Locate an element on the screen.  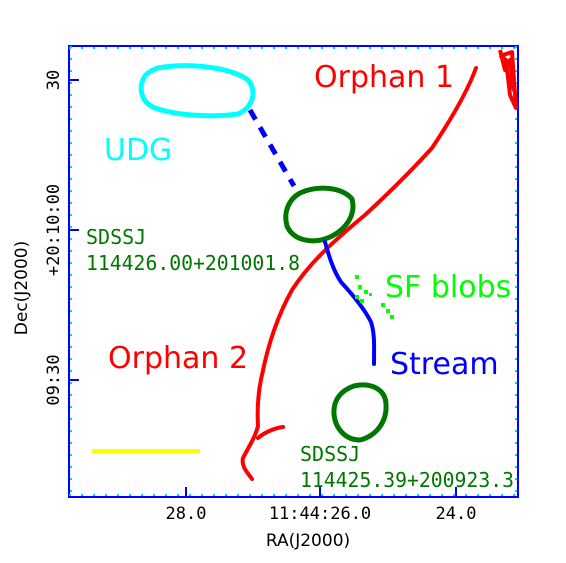
y-tick-label-0: 30 is located at coordinates (54, 80).